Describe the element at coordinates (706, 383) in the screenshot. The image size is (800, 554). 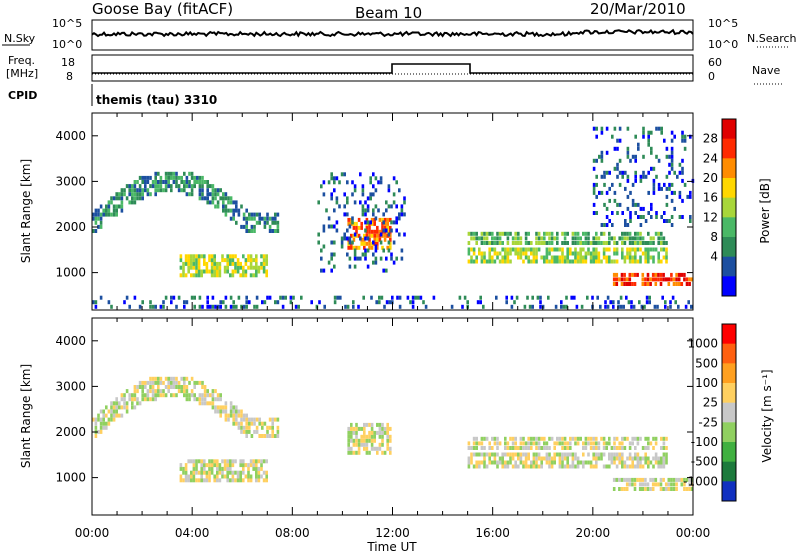
I see `colorbar-tick-label: 100` at that location.